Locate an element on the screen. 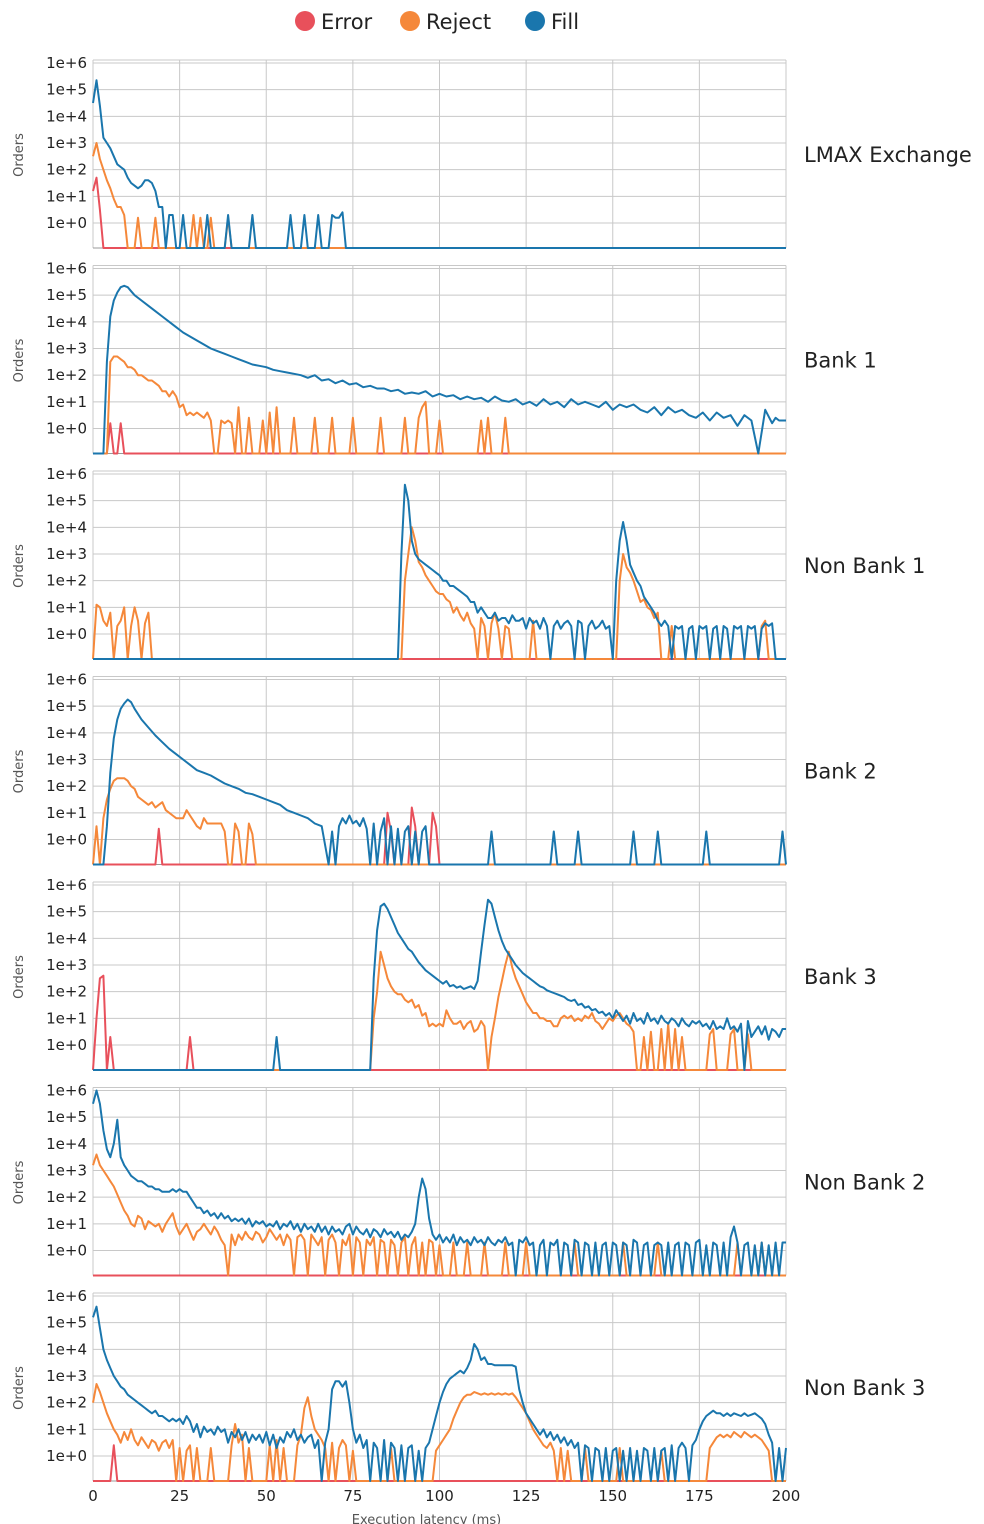 Image resolution: width=984 pixels, height=1524 pixels. x-tick-label: 200 is located at coordinates (786, 1496).